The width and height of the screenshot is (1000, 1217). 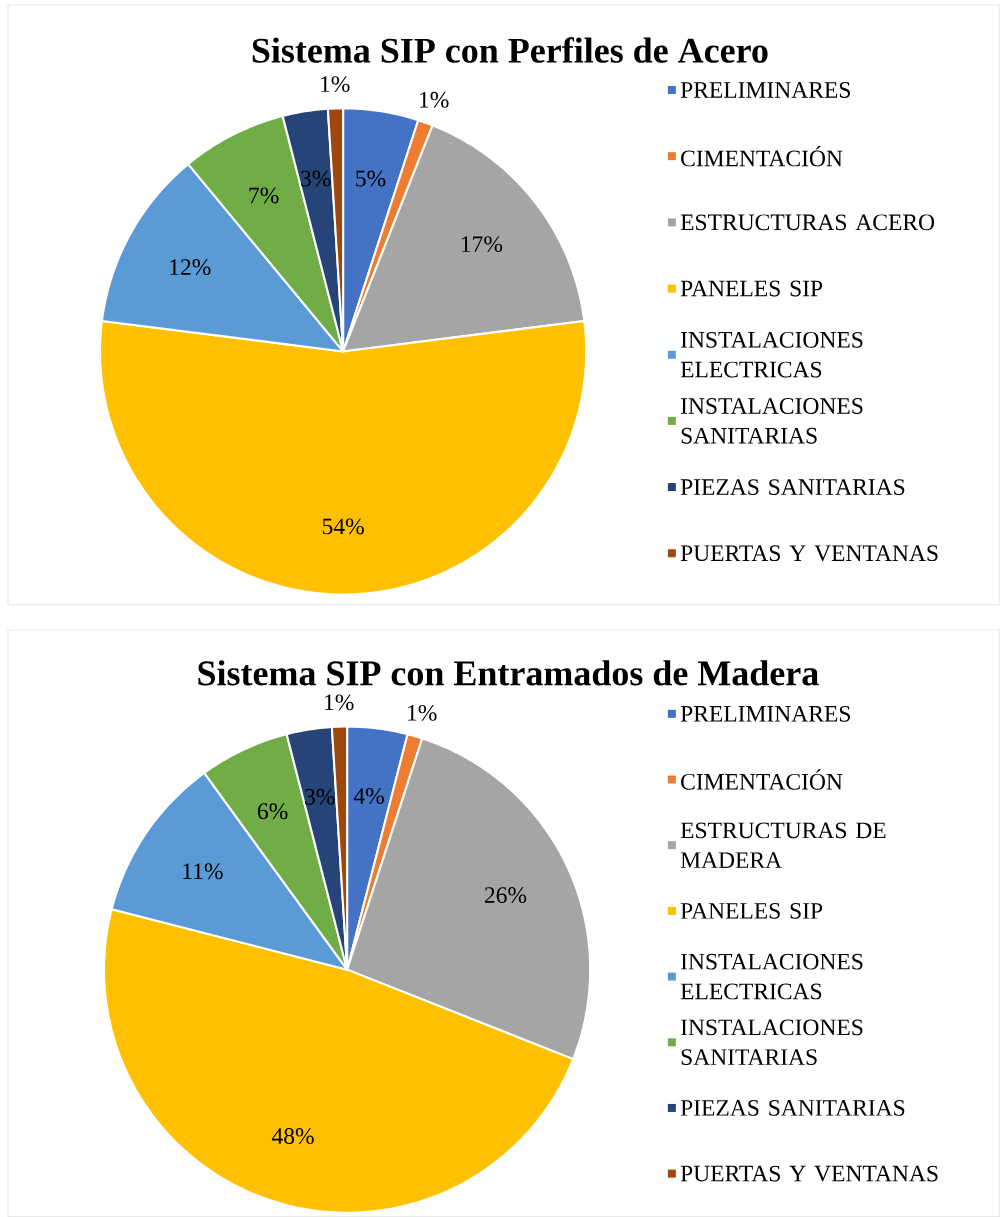 What do you see at coordinates (510, 50) in the screenshot?
I see `chart-title: Sistema SIP con Perfiles de Acero` at bounding box center [510, 50].